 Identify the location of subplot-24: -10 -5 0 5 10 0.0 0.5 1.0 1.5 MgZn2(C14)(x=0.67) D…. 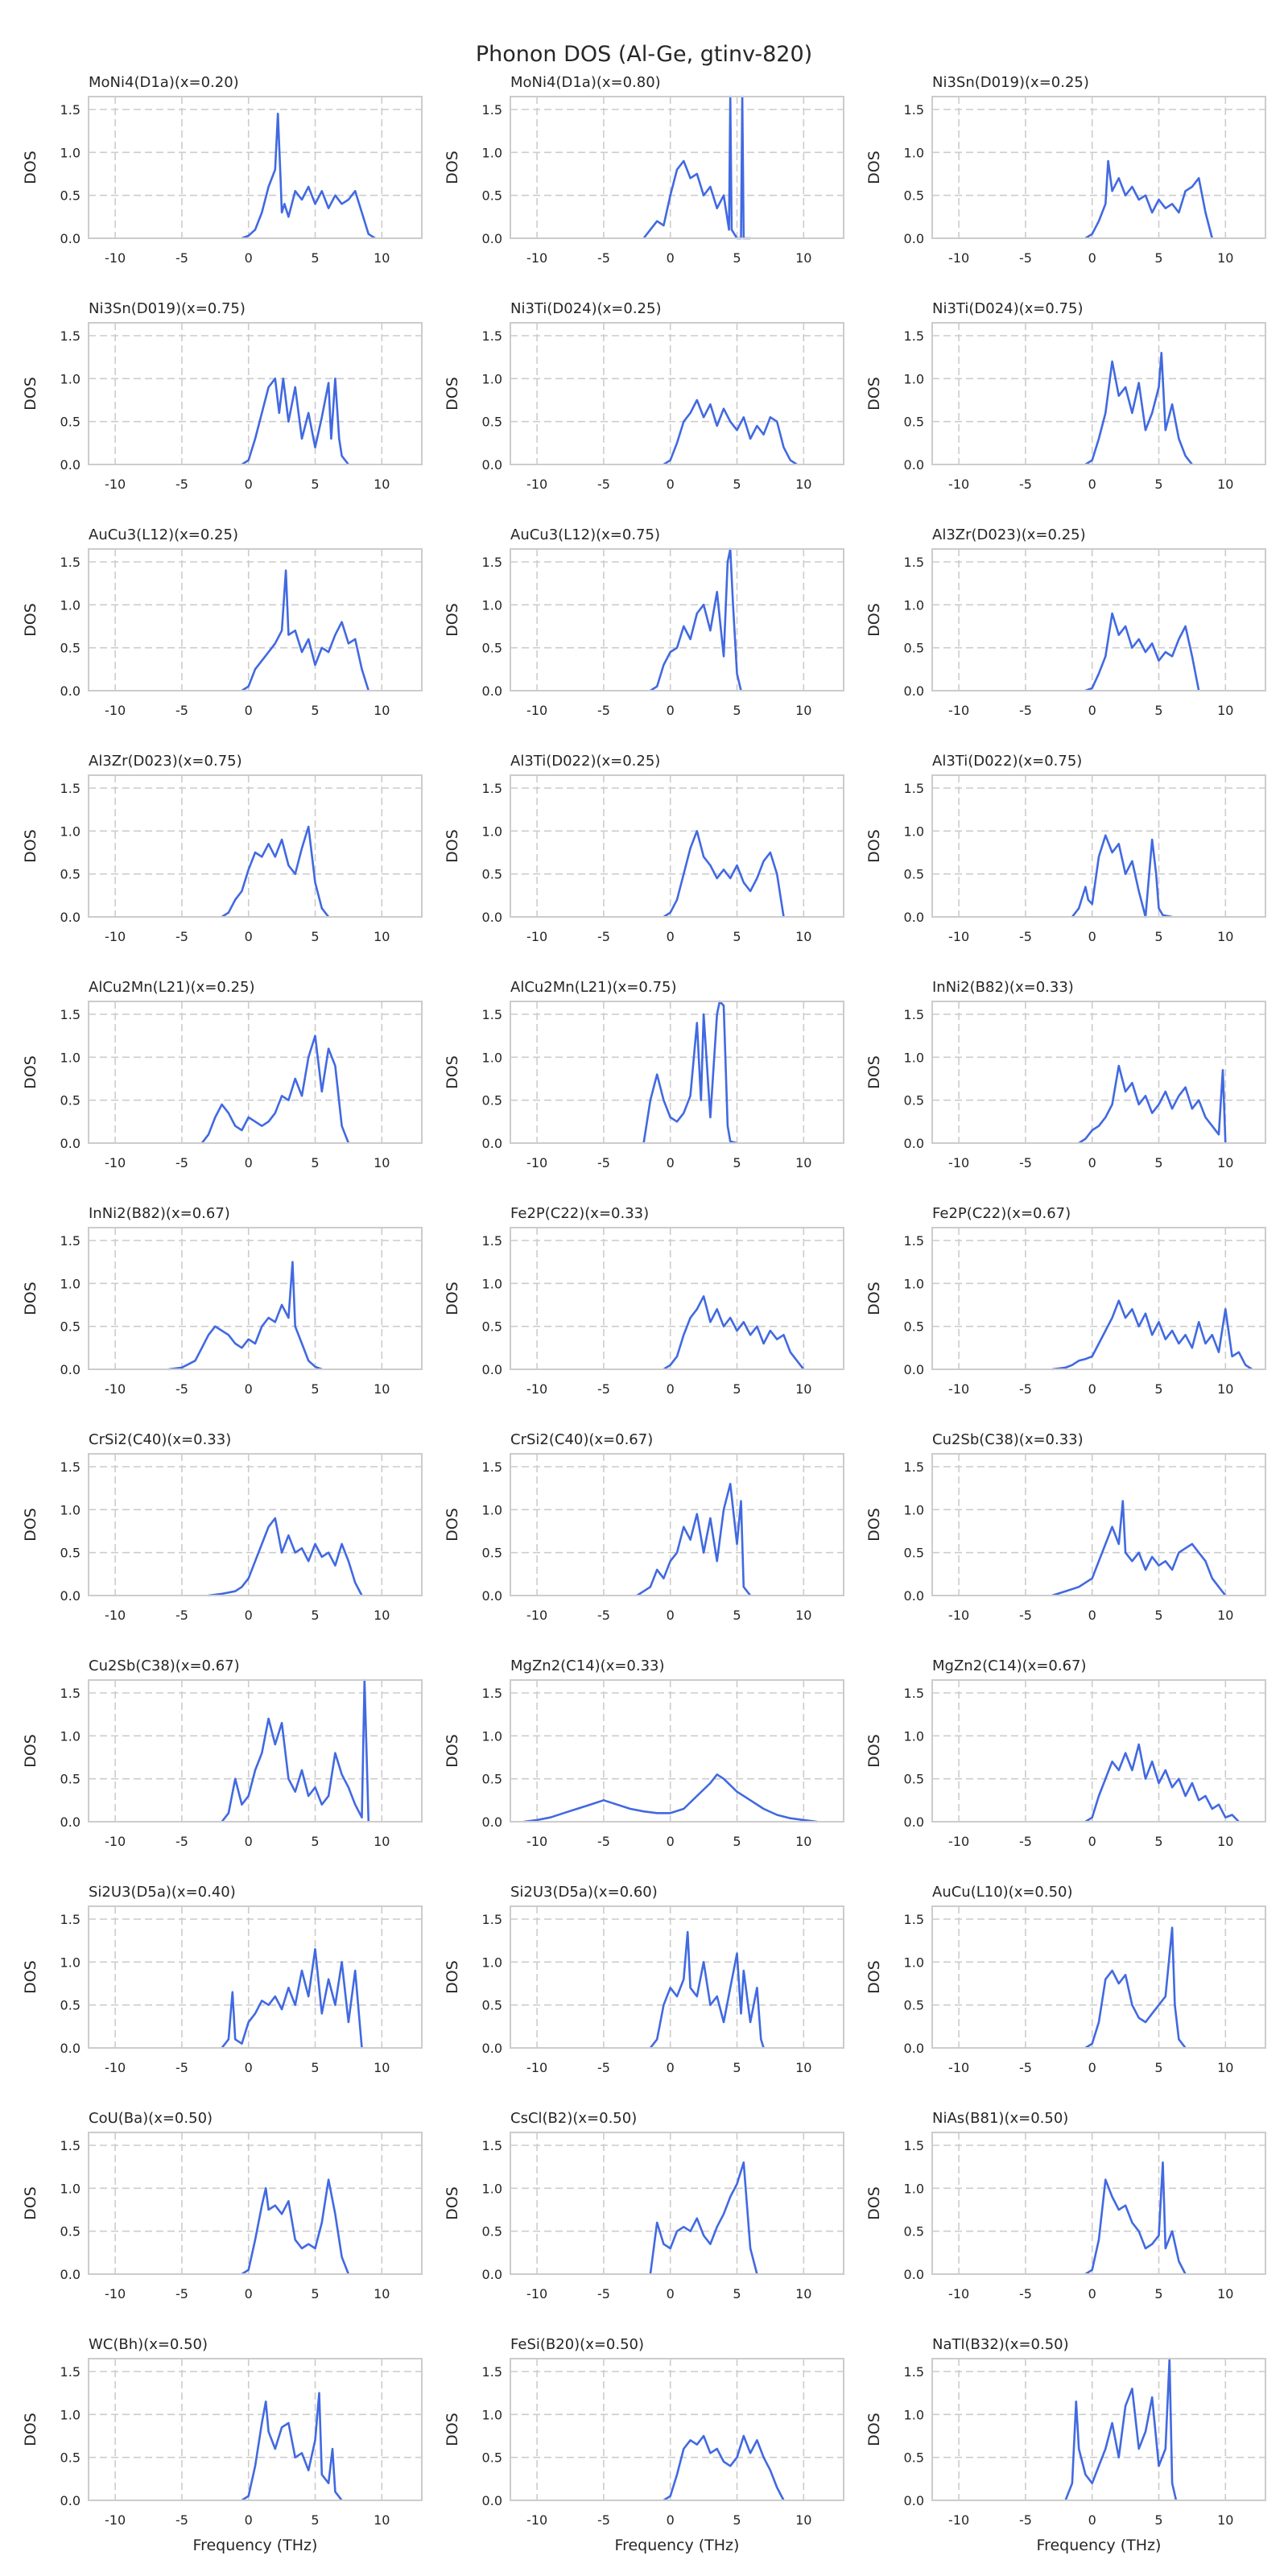
(1065, 1753).